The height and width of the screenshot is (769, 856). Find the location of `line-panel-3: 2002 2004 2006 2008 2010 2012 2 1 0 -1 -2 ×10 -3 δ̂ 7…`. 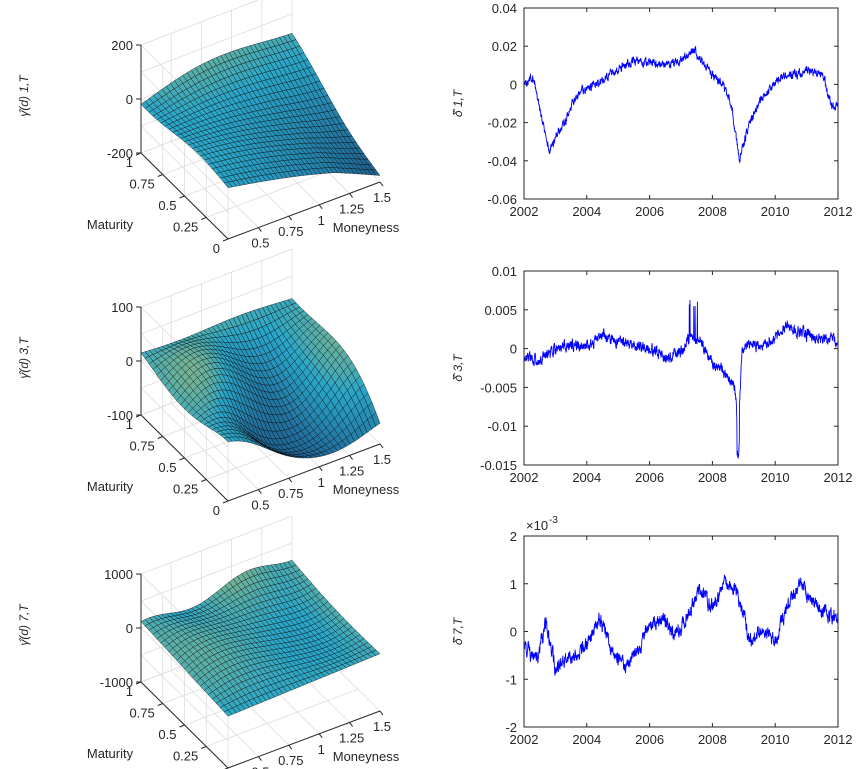

line-panel-3: 2002 2004 2006 2008 2010 2012 2 1 0 -1 -2 ×10 -3 δ̂ 7… is located at coordinates (651, 631).